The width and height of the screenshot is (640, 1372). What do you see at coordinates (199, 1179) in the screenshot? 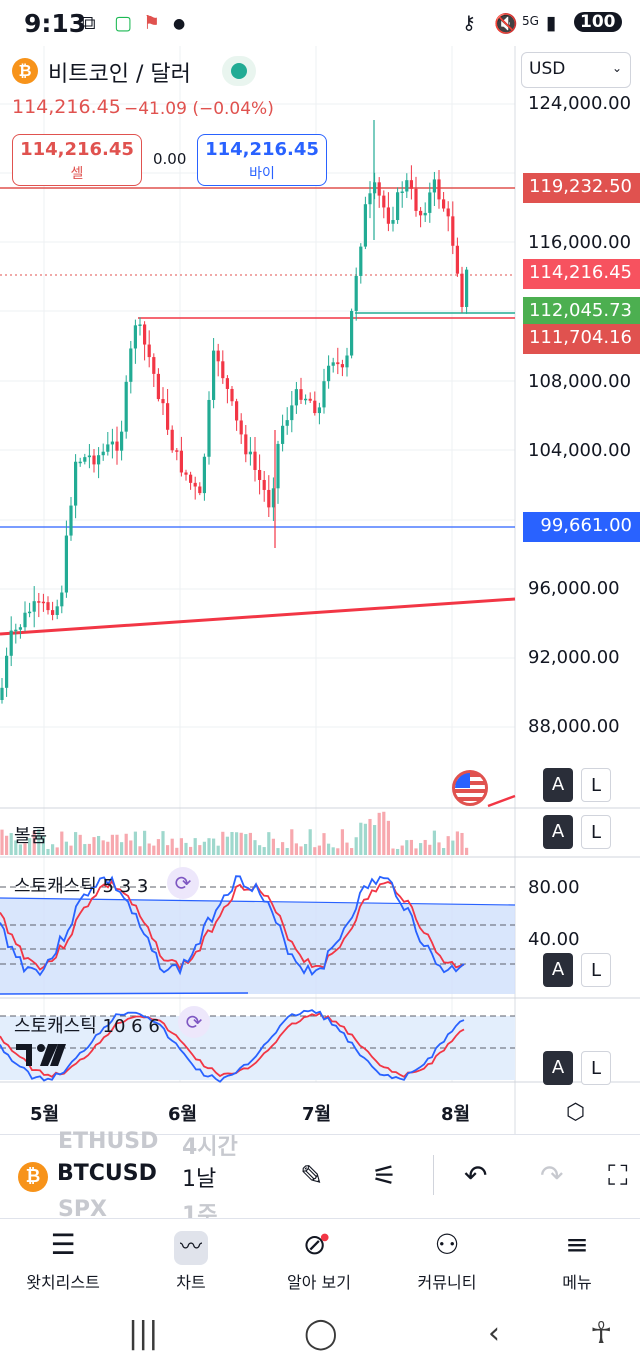
I see `interval-picker: 1날` at bounding box center [199, 1179].